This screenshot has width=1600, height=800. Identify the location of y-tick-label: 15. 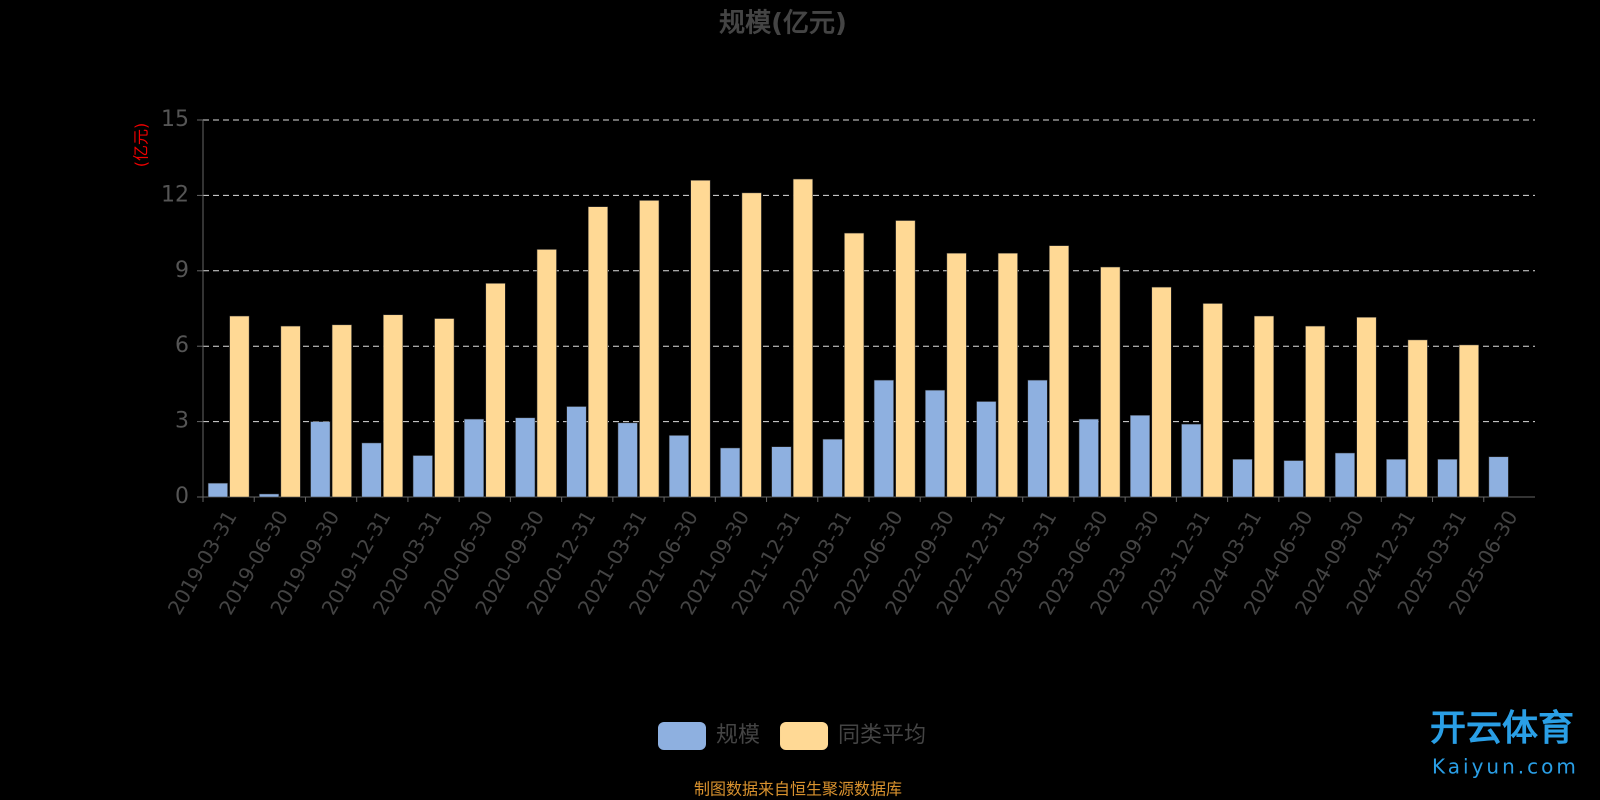
(175, 119).